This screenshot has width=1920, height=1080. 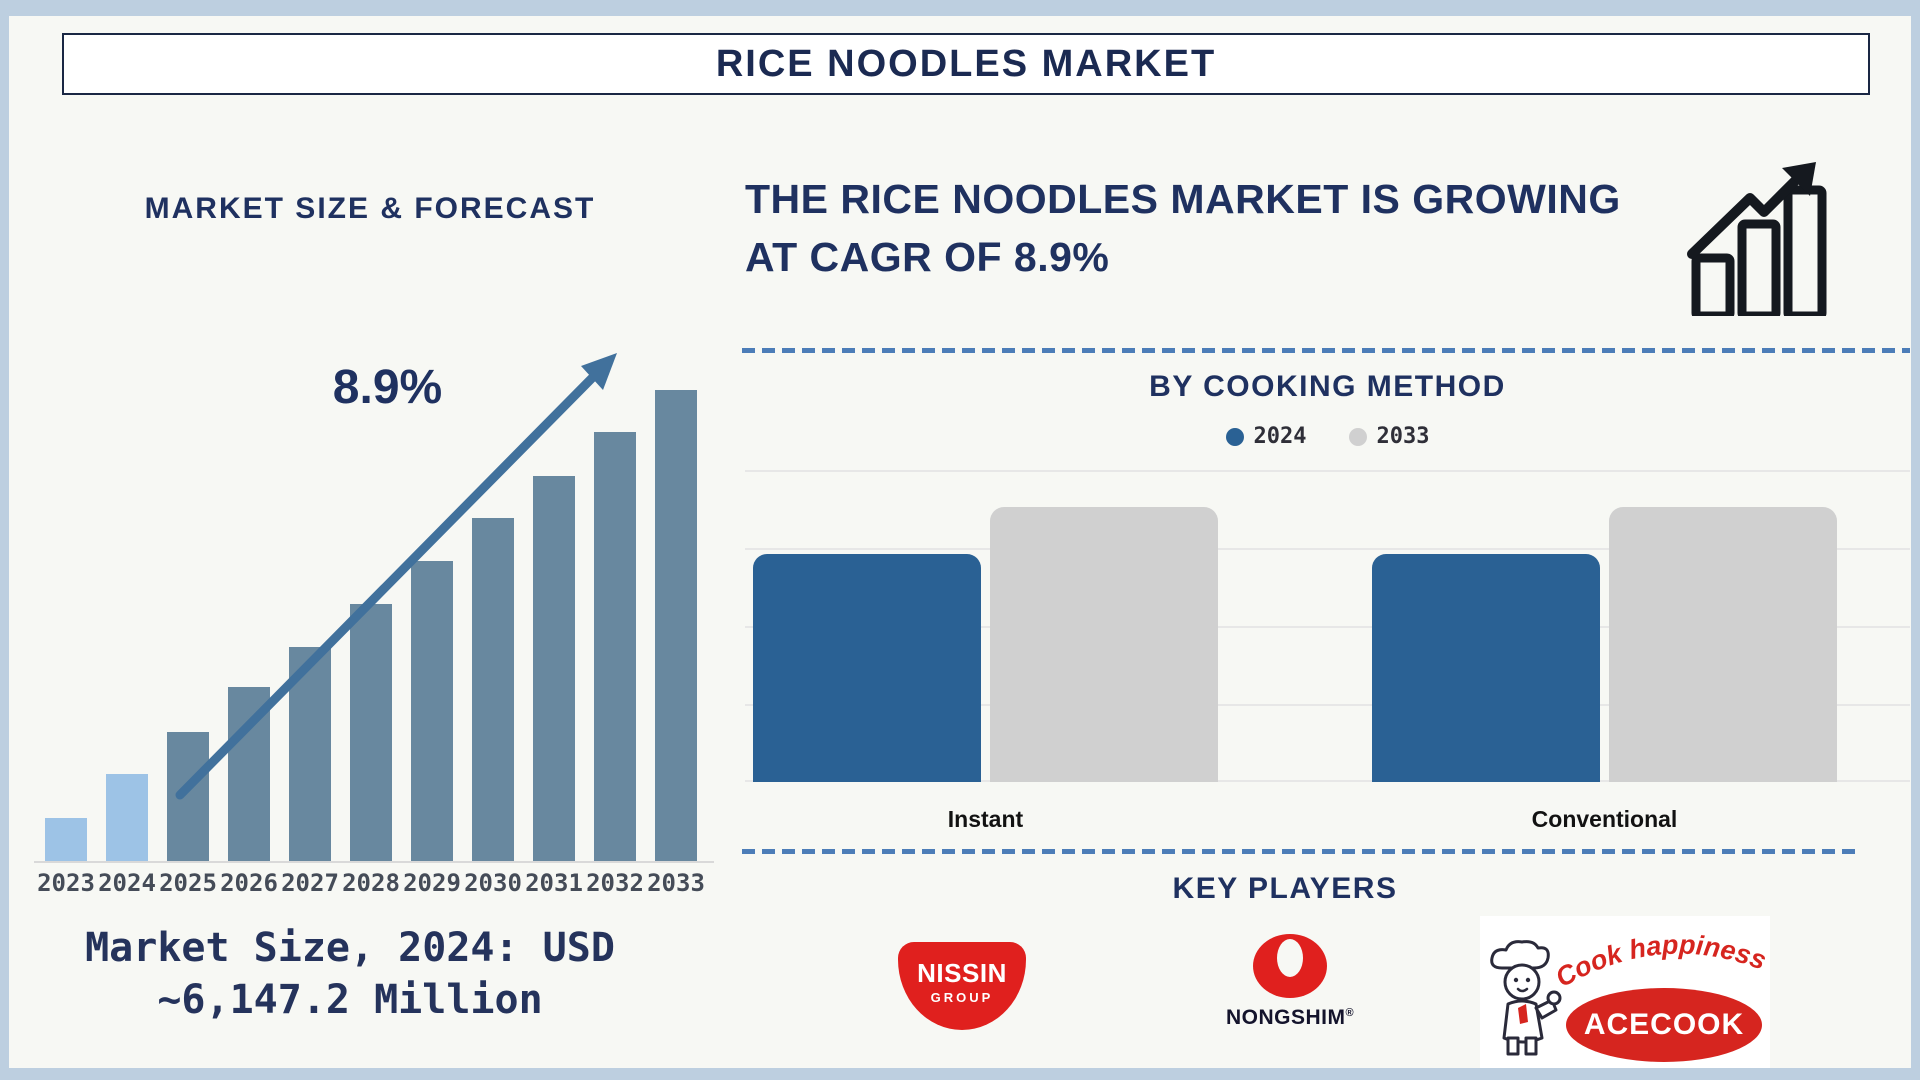 I want to click on acecook-chef-icon, so click(x=1526, y=998).